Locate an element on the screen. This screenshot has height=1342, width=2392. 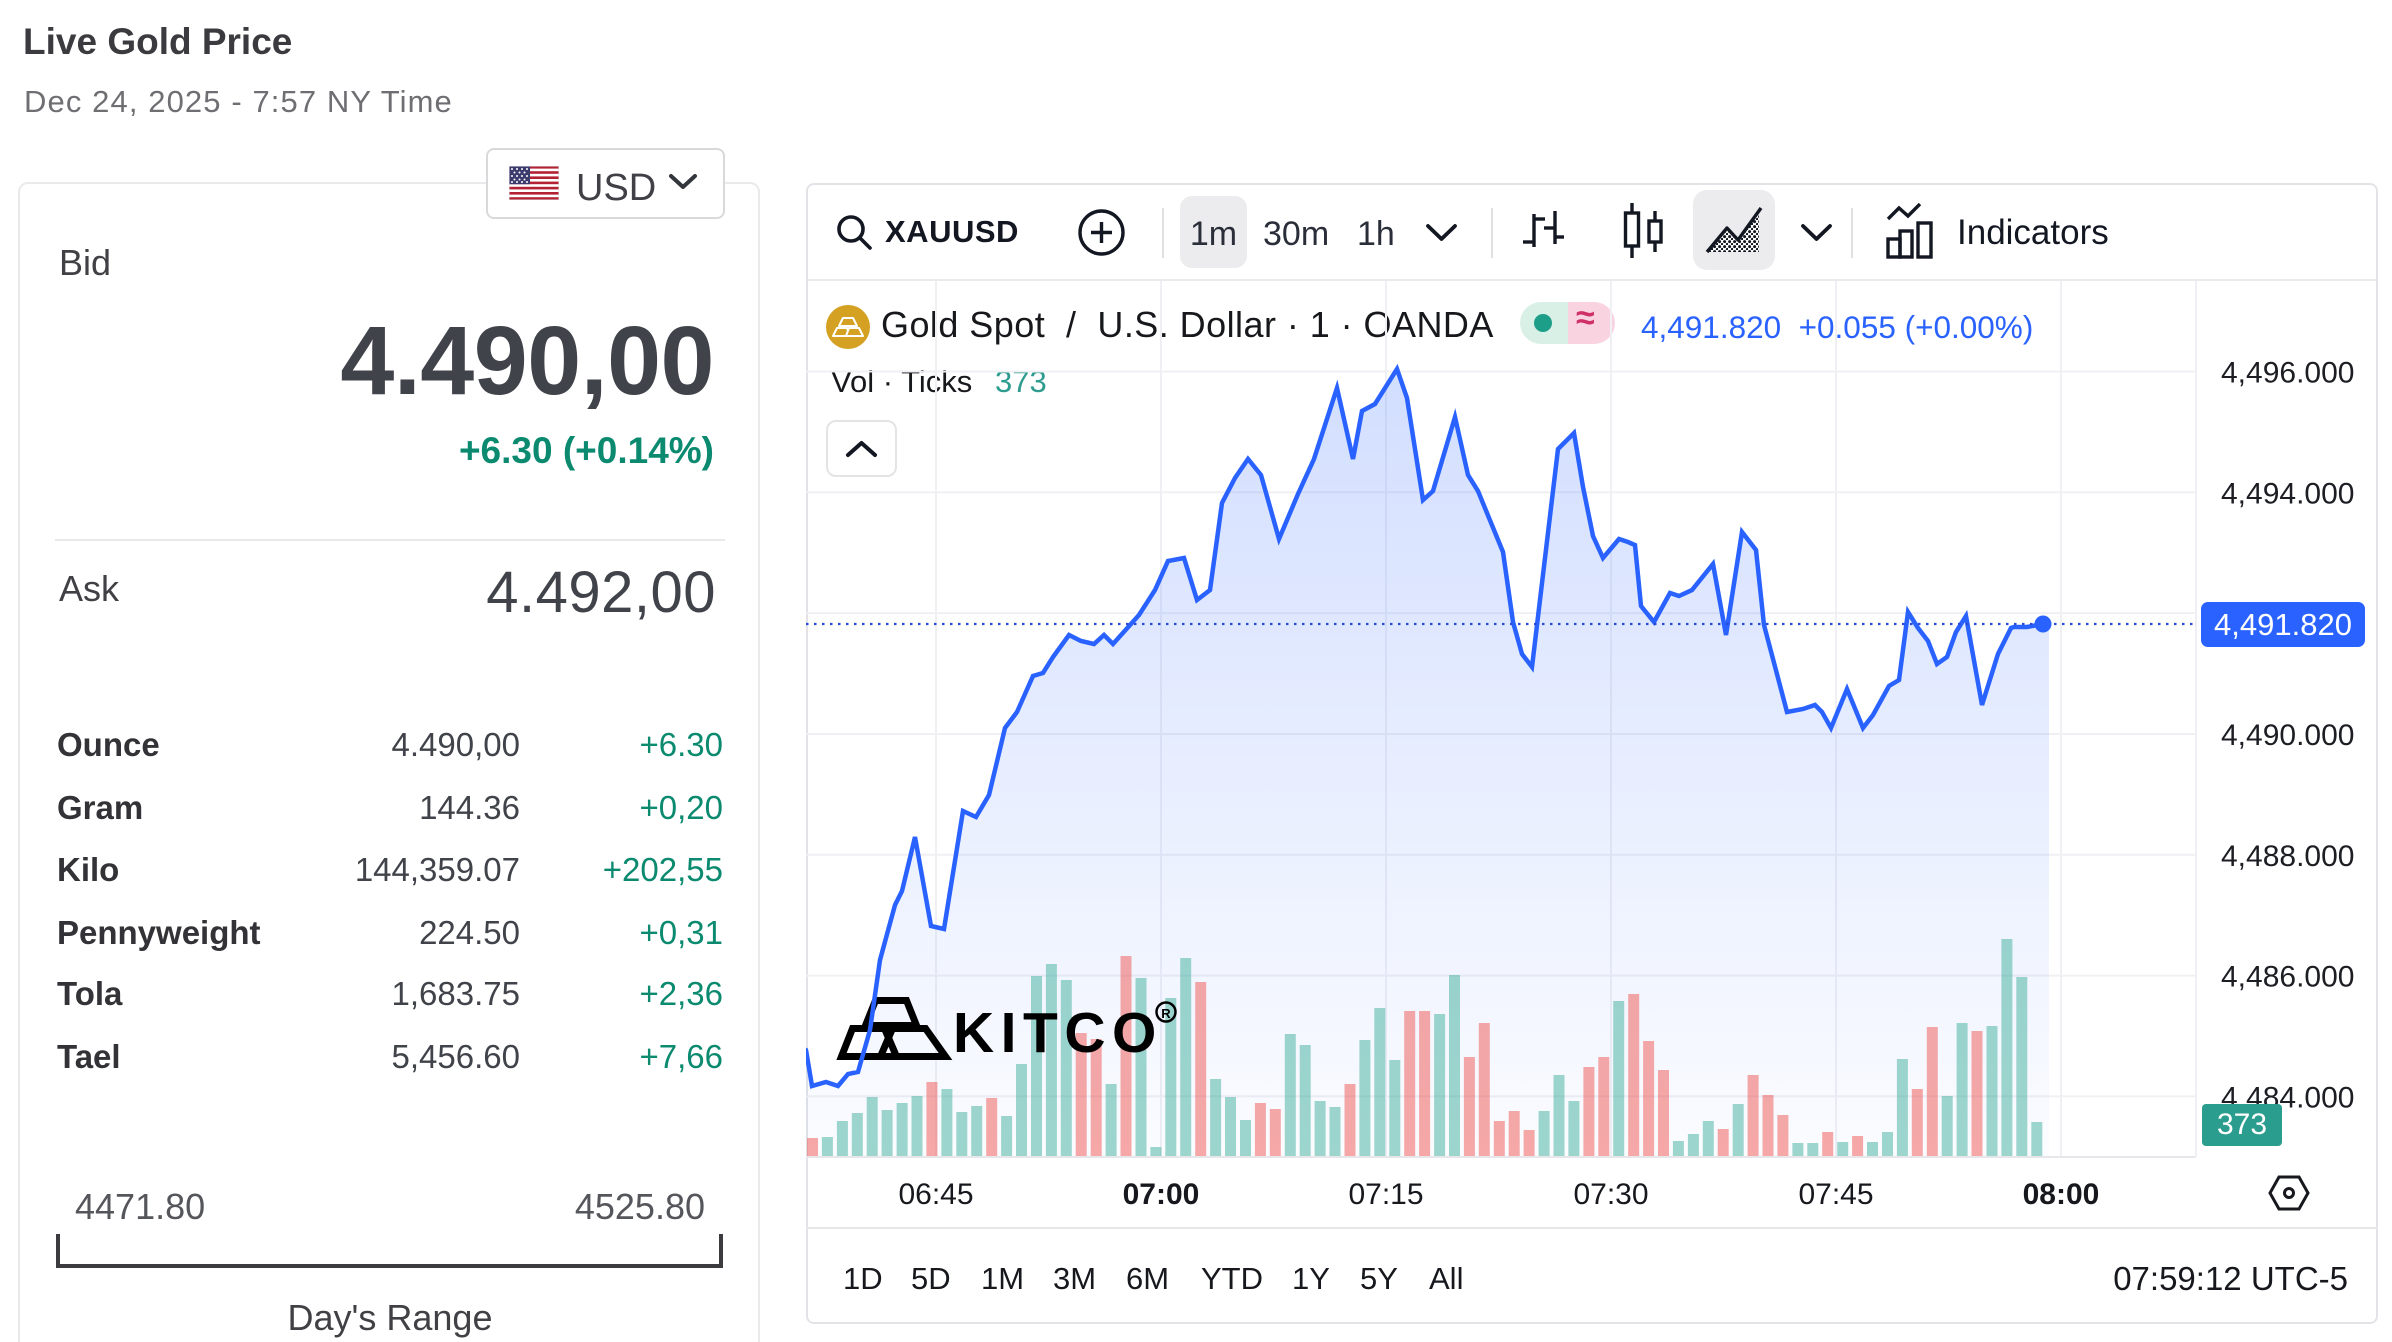
svg-text: KITCO is located at coordinates (1058, 1033).